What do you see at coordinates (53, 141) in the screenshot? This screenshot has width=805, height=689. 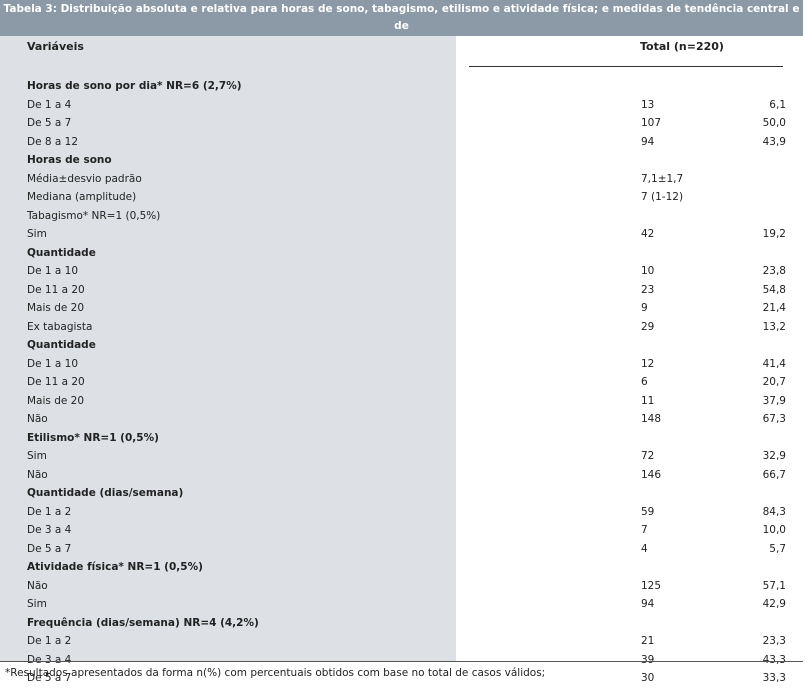 I see `row-label: De 8 a 12` at bounding box center [53, 141].